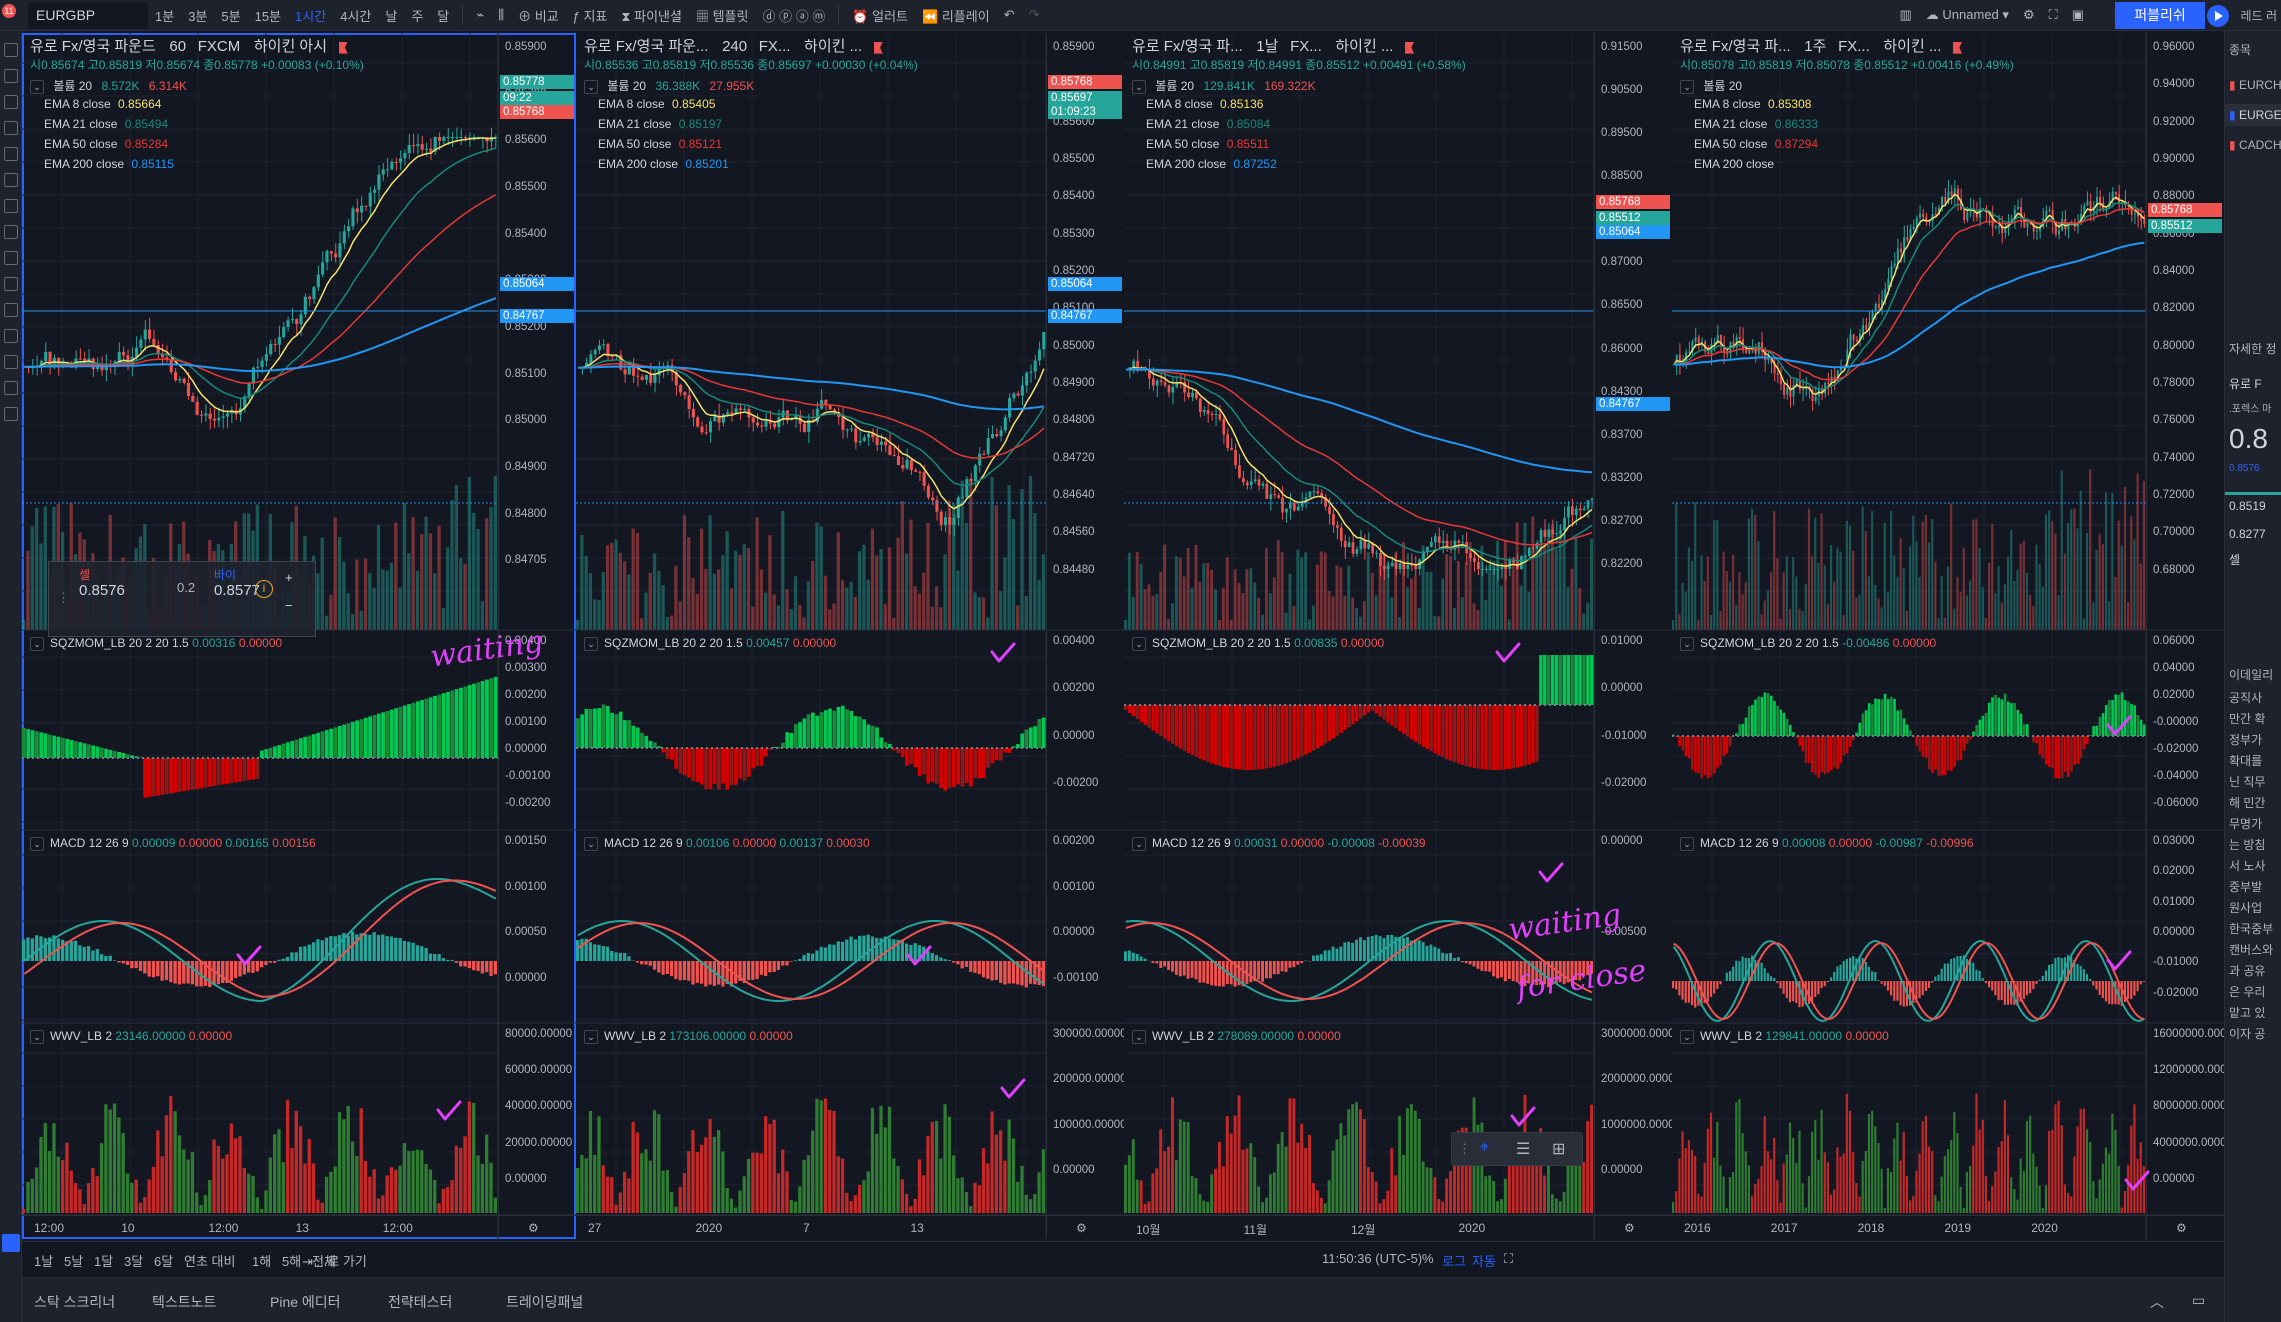 The width and height of the screenshot is (2281, 1322). What do you see at coordinates (1509, 1258) in the screenshot?
I see `fit-icon: ⛶` at bounding box center [1509, 1258].